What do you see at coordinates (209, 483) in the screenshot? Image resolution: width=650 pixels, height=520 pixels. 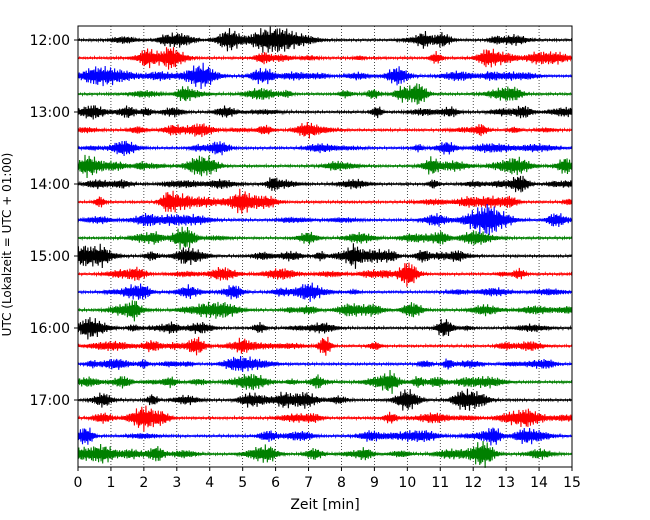 I see `x-tick-label: 4` at bounding box center [209, 483].